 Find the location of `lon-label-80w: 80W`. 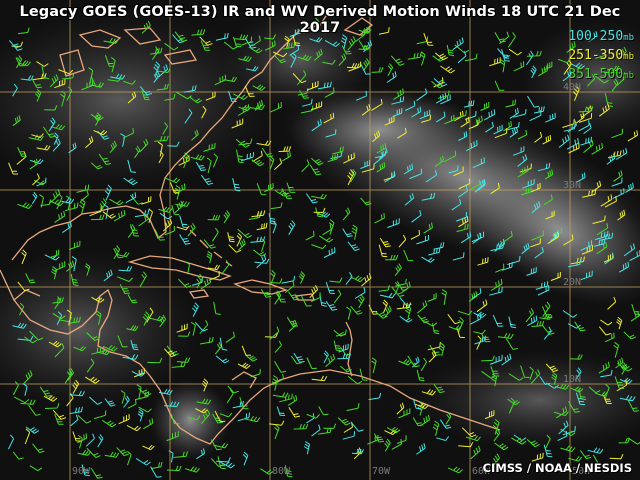

lon-label-80w: 80W is located at coordinates (281, 471).